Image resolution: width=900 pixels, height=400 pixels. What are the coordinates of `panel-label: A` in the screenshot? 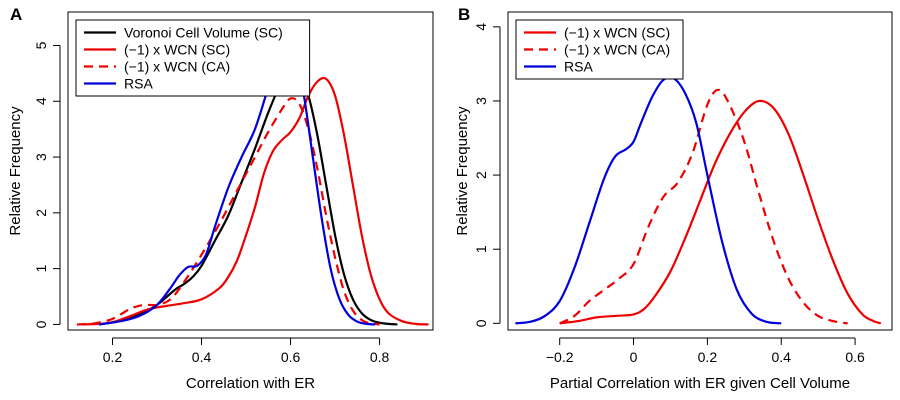 It's located at (16, 14).